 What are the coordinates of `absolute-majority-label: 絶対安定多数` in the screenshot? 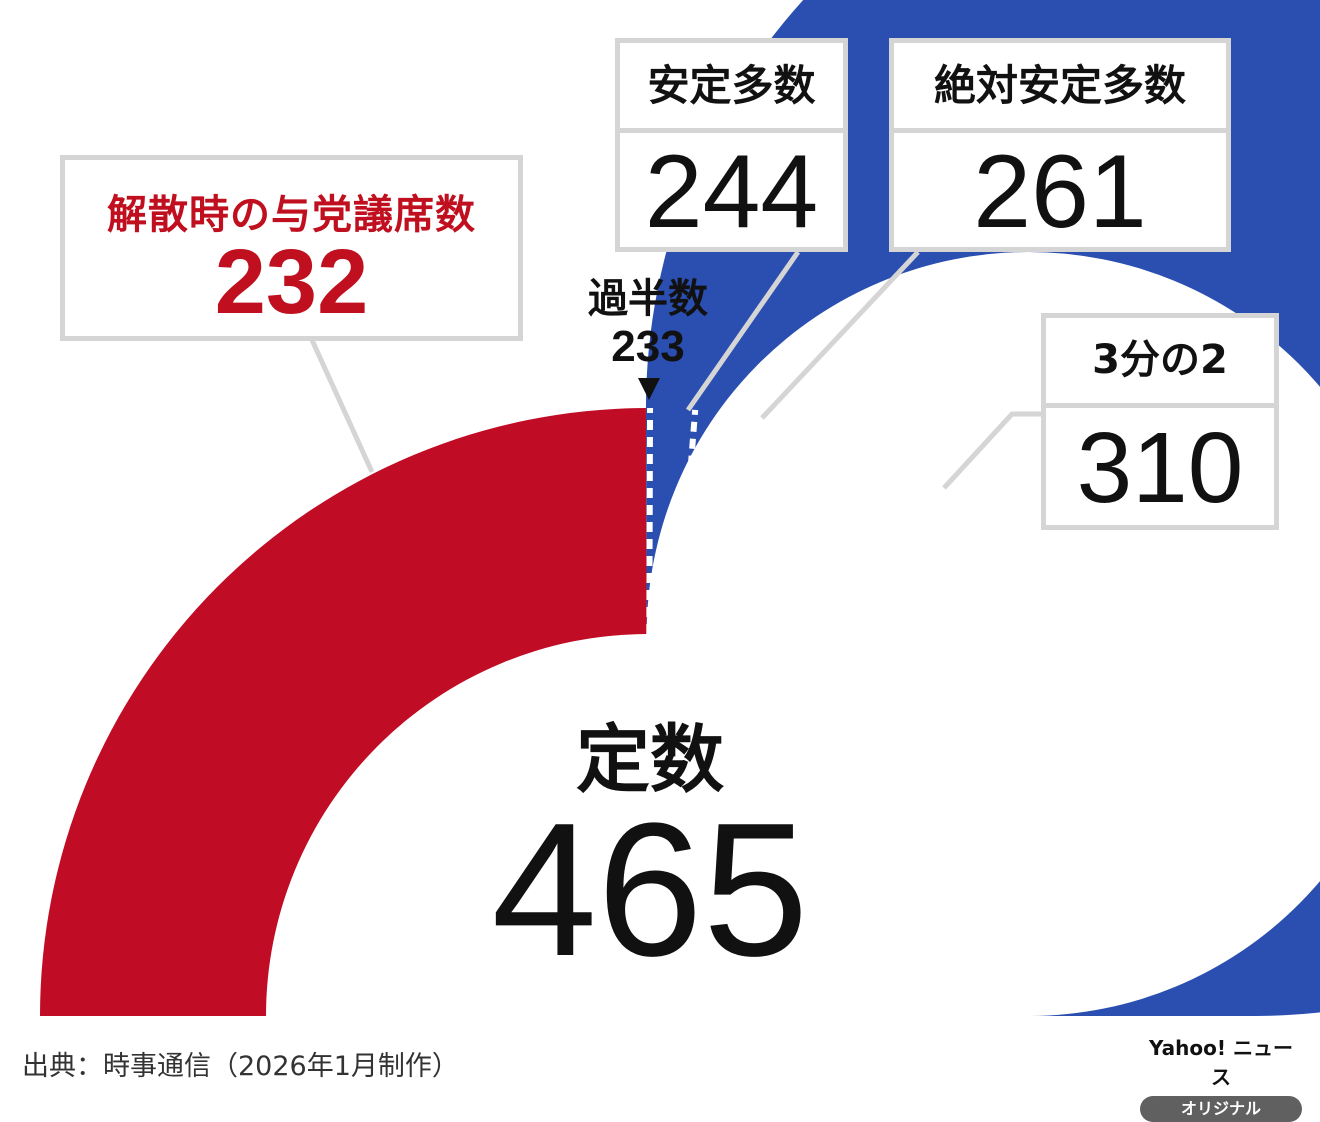 It's located at (1060, 88).